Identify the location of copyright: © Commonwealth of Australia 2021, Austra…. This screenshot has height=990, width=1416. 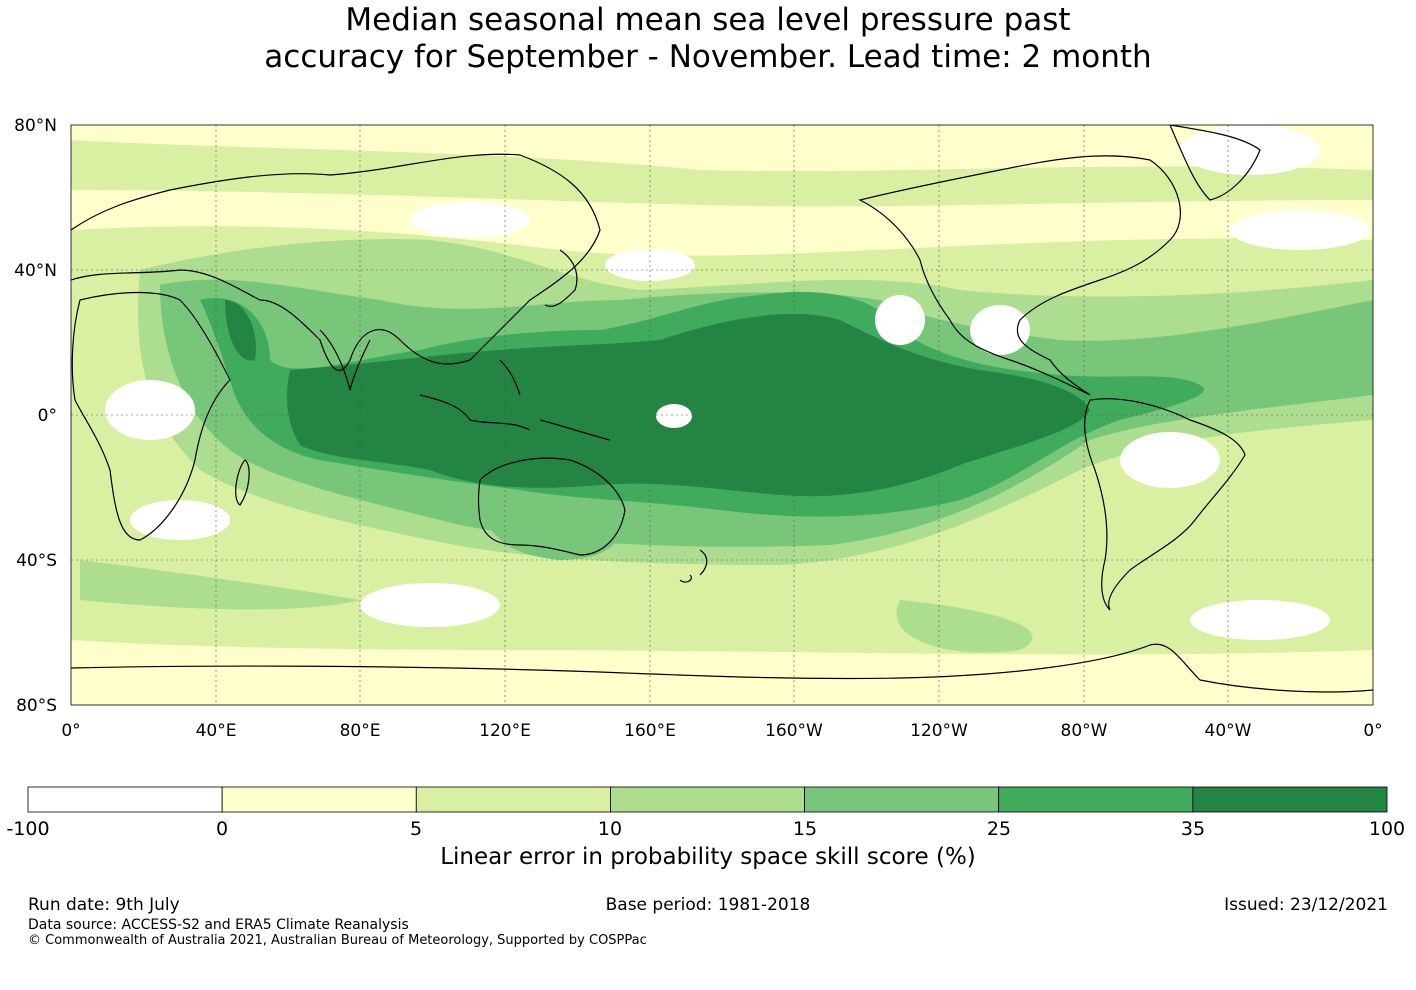
(337, 940).